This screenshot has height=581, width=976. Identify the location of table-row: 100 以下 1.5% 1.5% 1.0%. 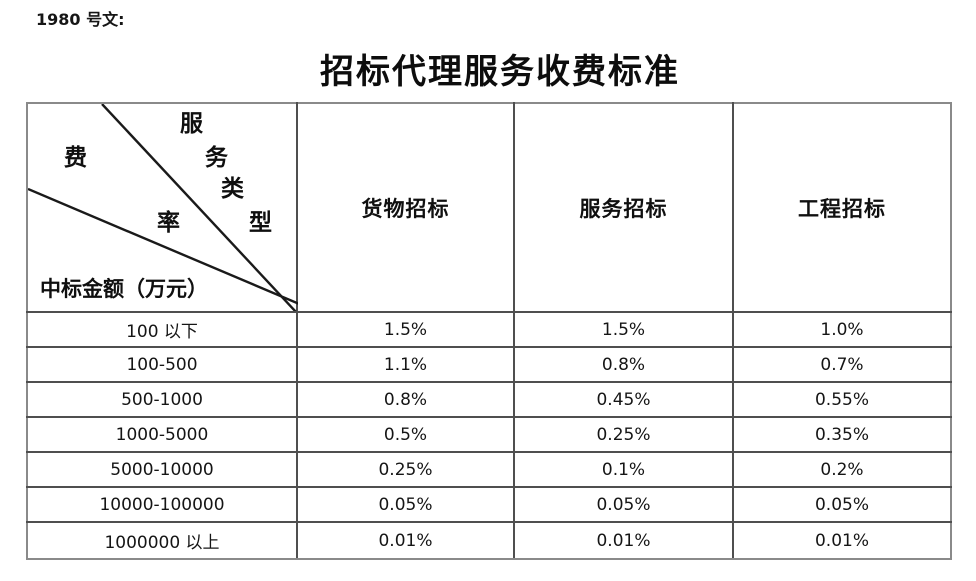
(489, 329).